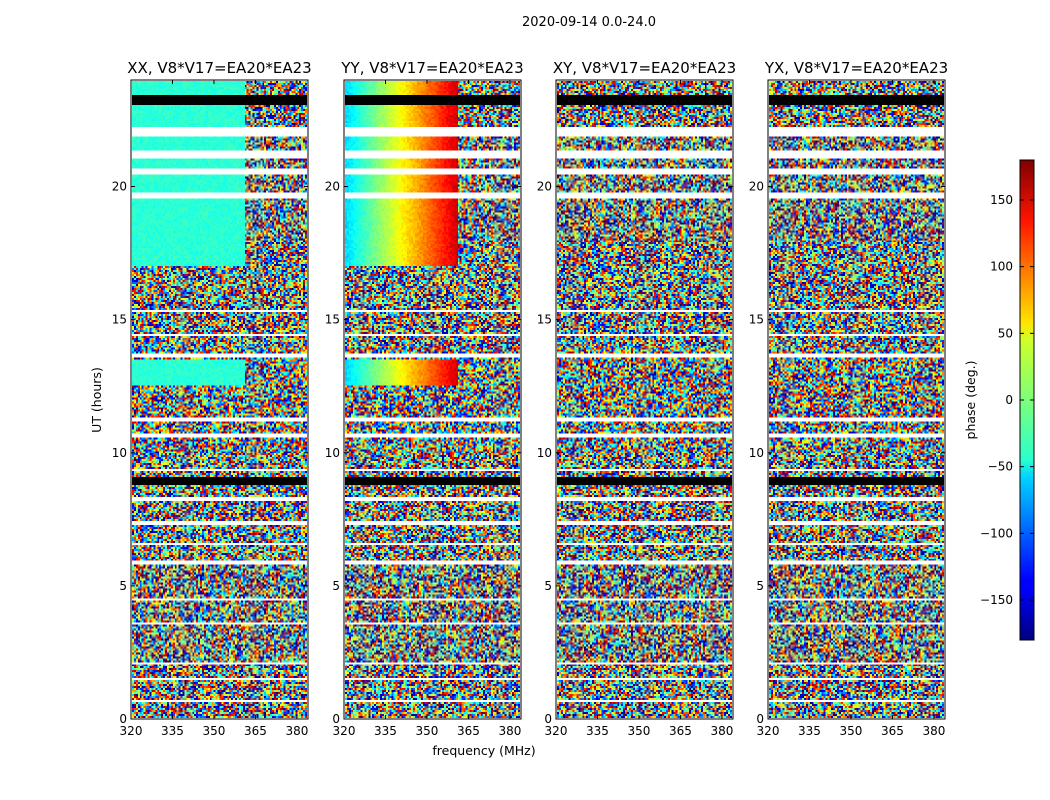 This screenshot has width=1050, height=800. What do you see at coordinates (644, 68) in the screenshot?
I see `panel-title: XY, V8*V17=EA20*EA23` at bounding box center [644, 68].